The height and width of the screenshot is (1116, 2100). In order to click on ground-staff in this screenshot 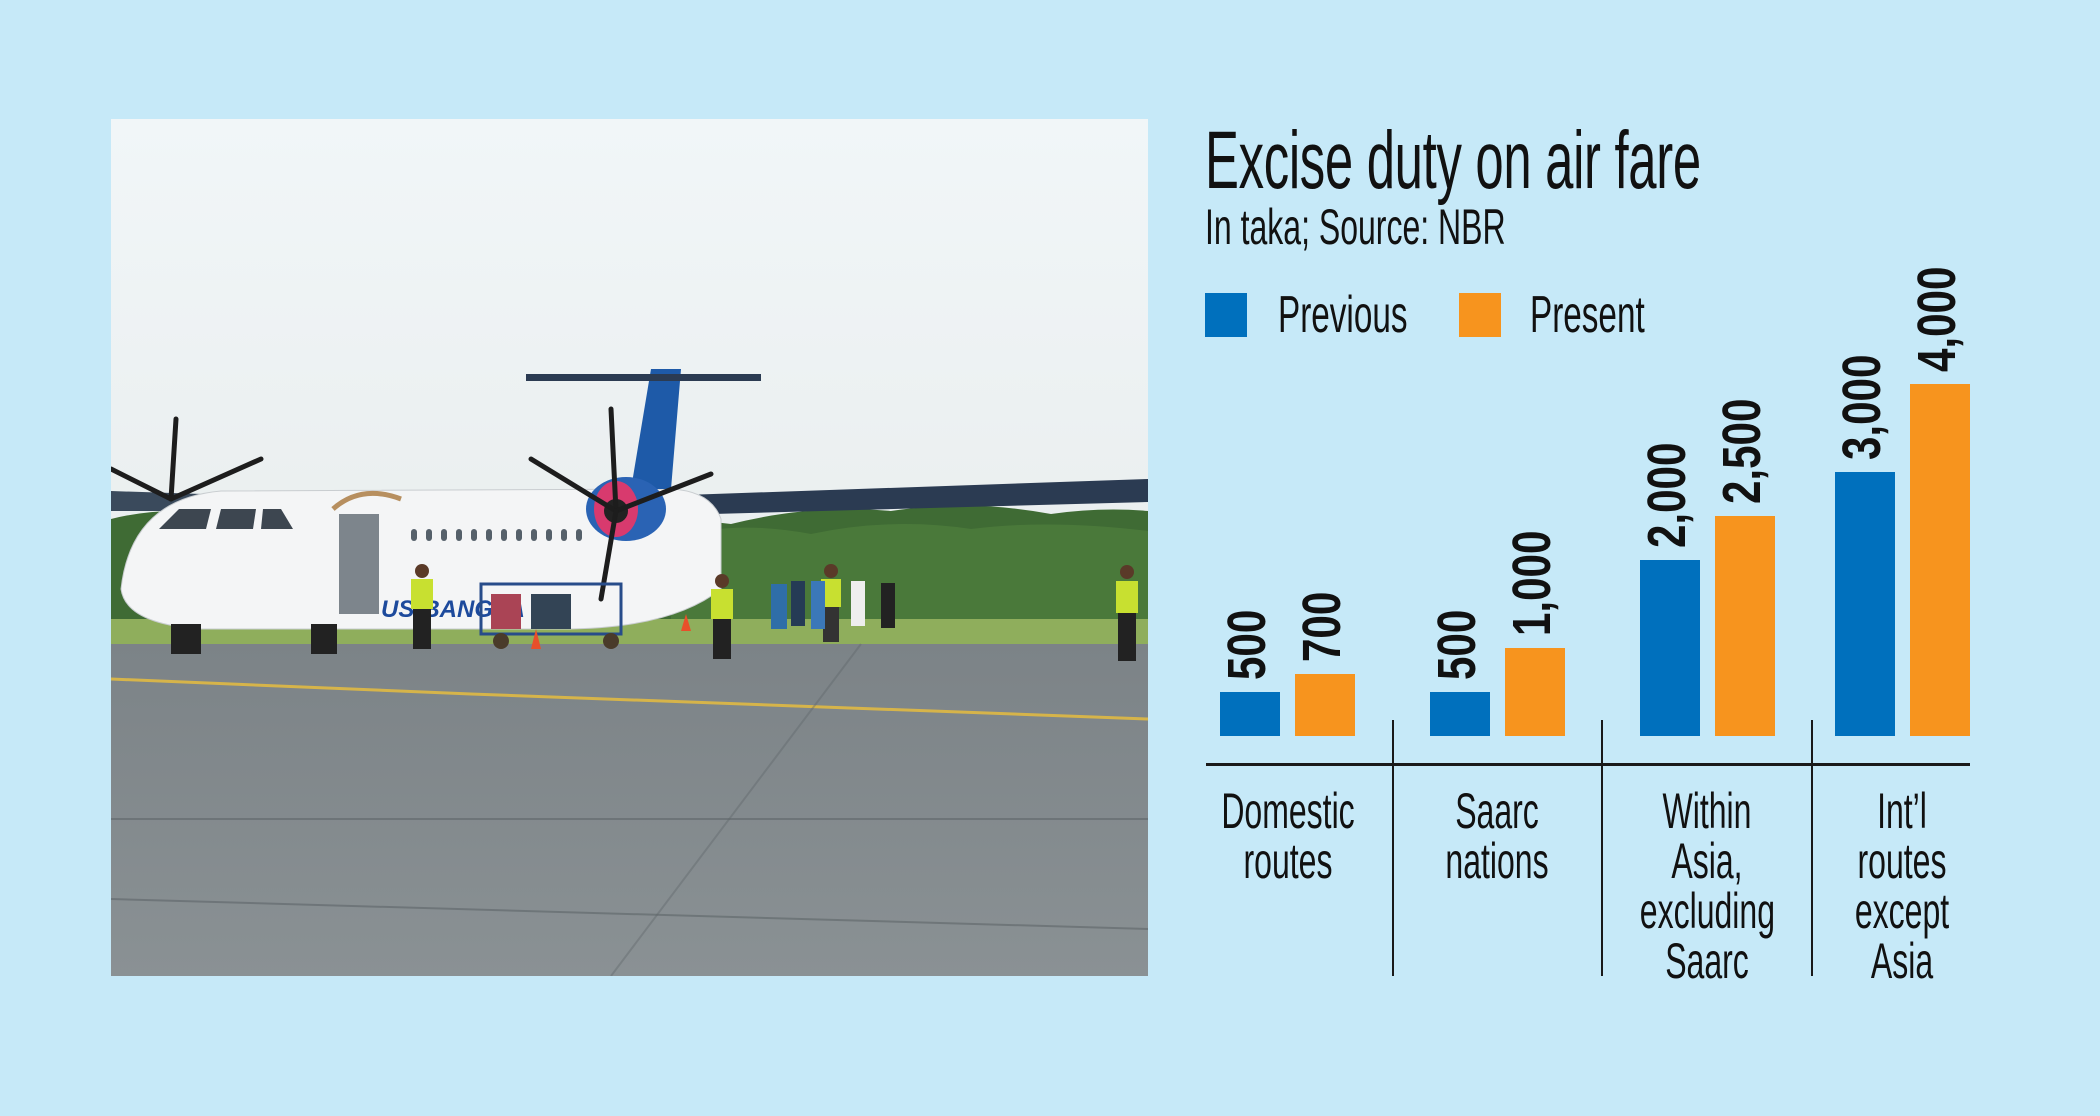, I will do `click(774, 612)`.